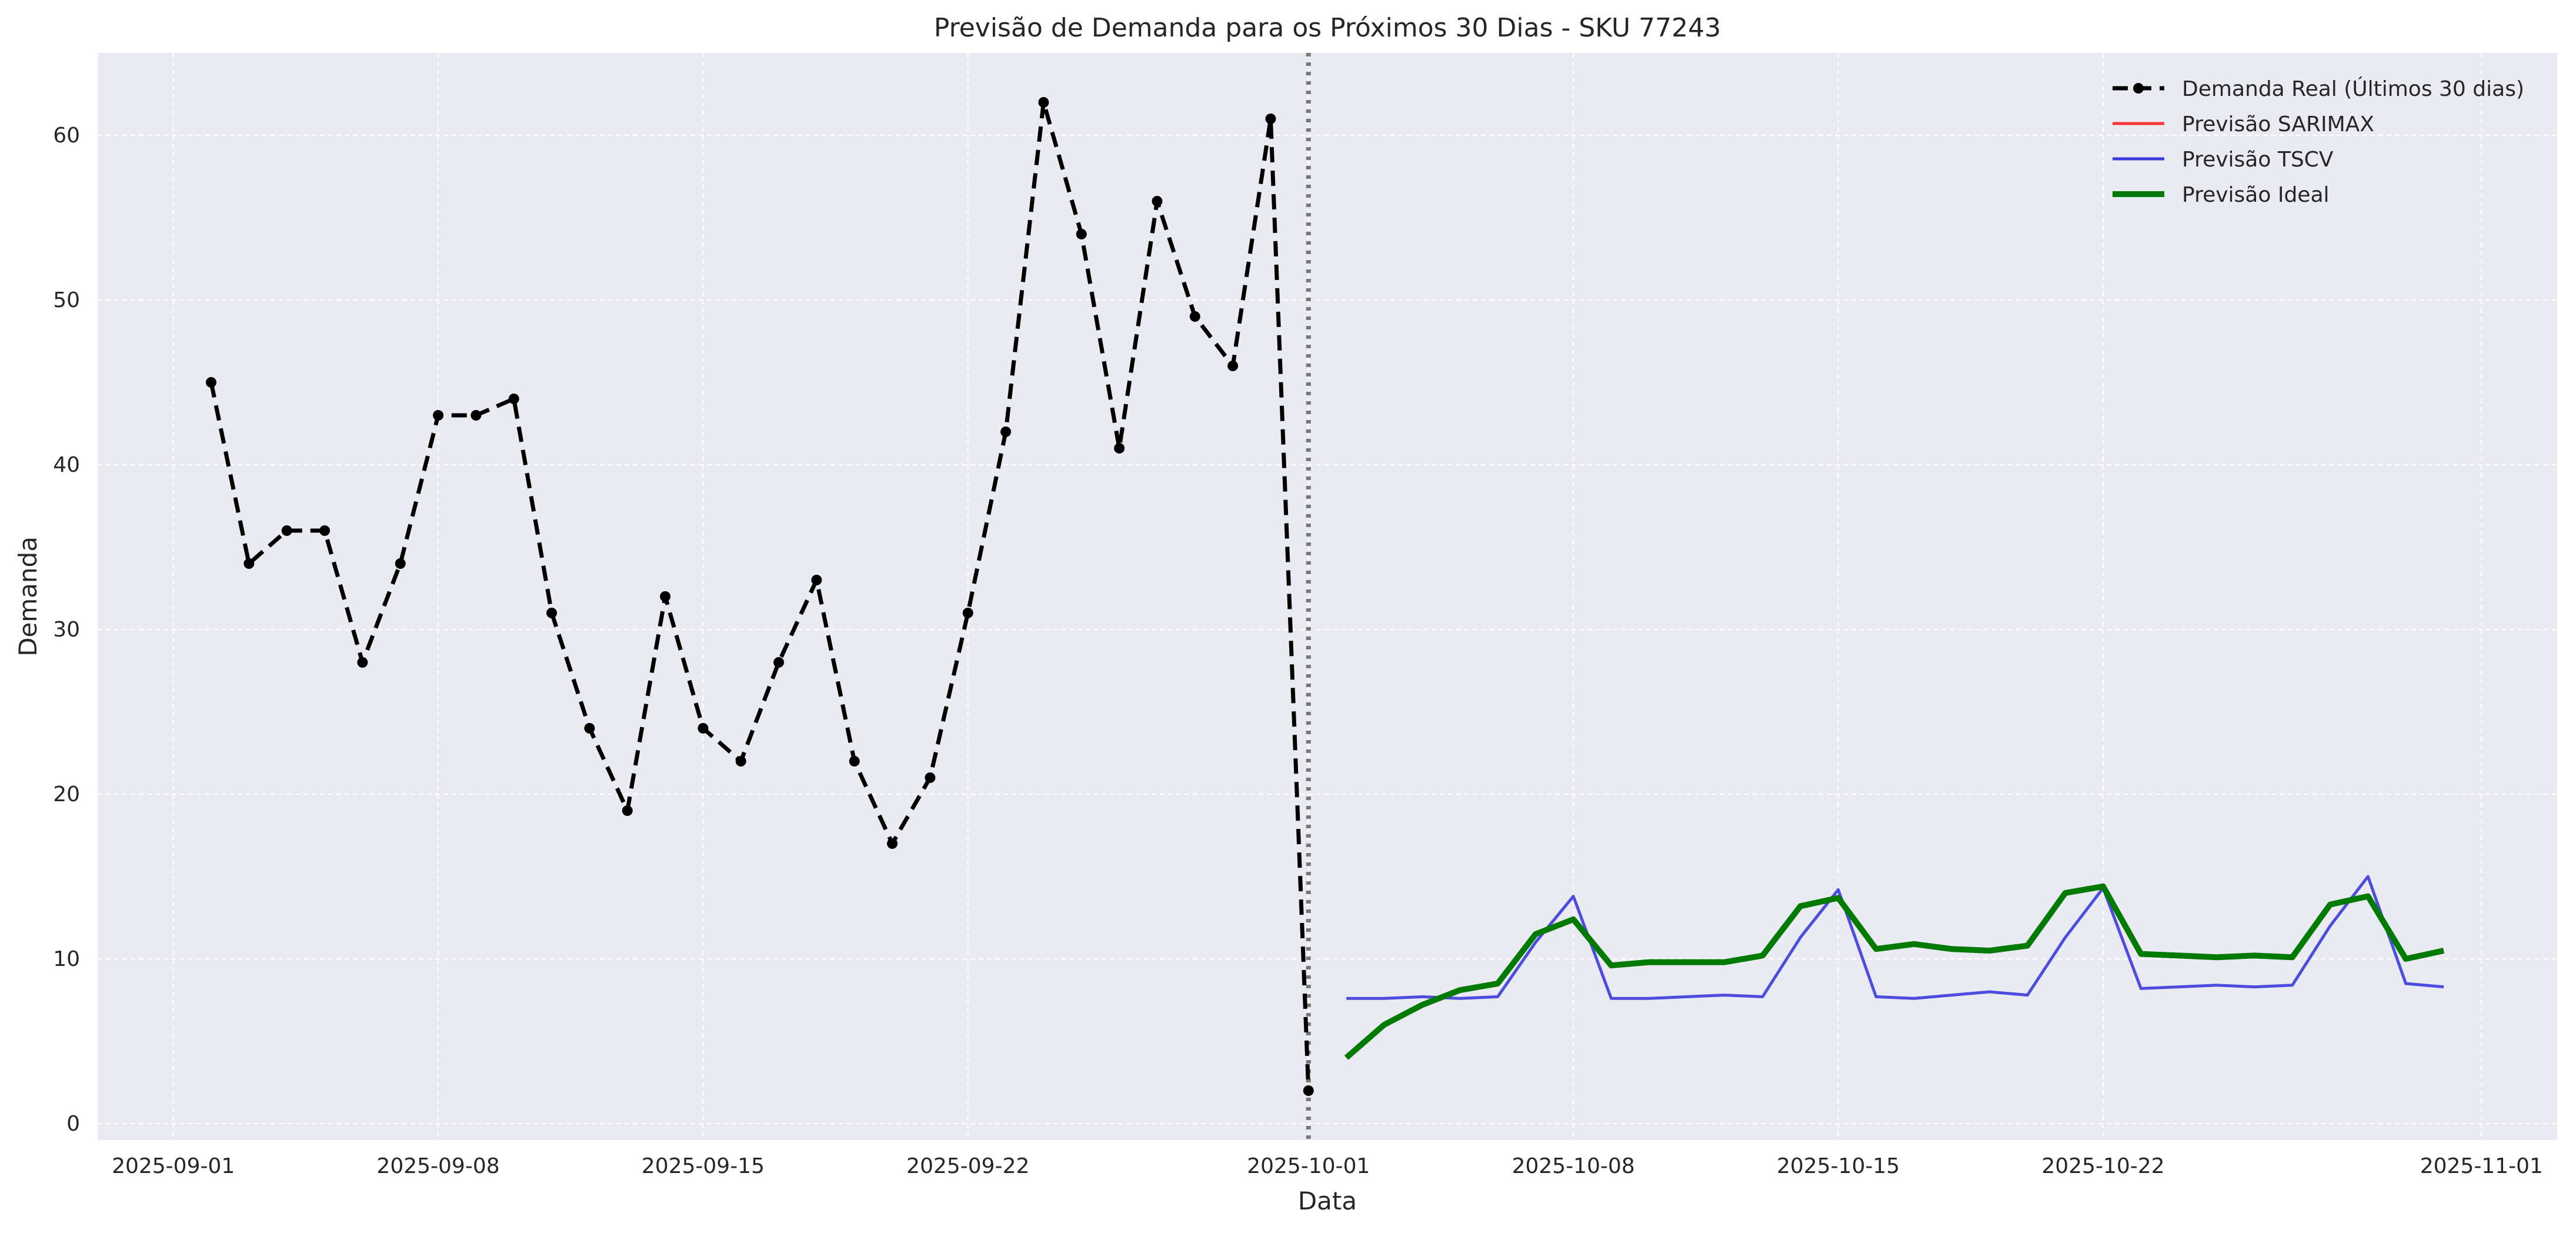 This screenshot has height=1233, width=2576. Describe the element at coordinates (66, 300) in the screenshot. I see `y-tick-label: 50` at that location.